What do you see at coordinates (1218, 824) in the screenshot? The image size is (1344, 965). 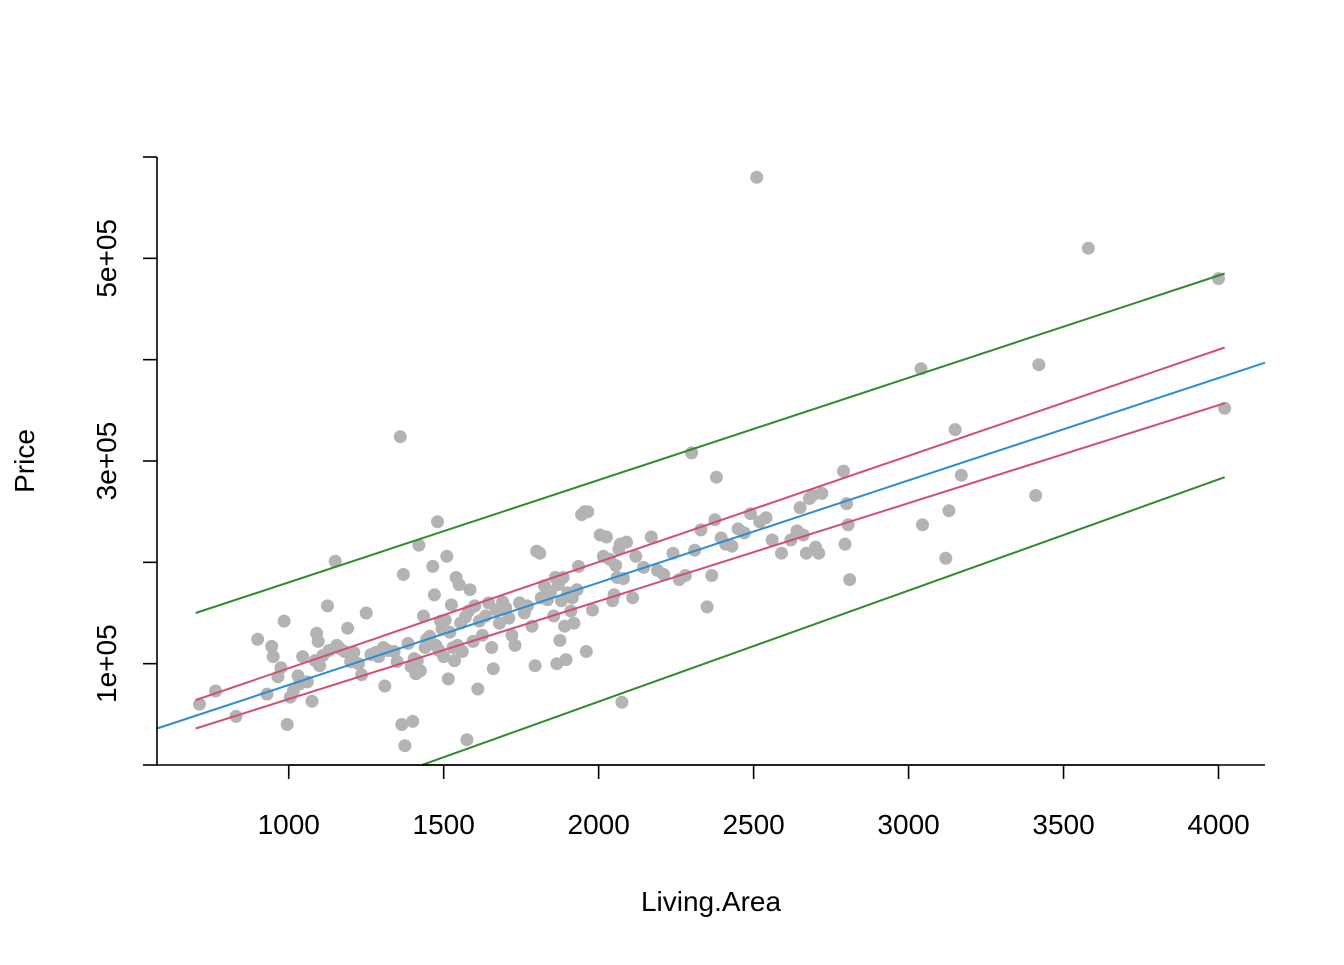 I see `x-tick-label: 4000` at bounding box center [1218, 824].